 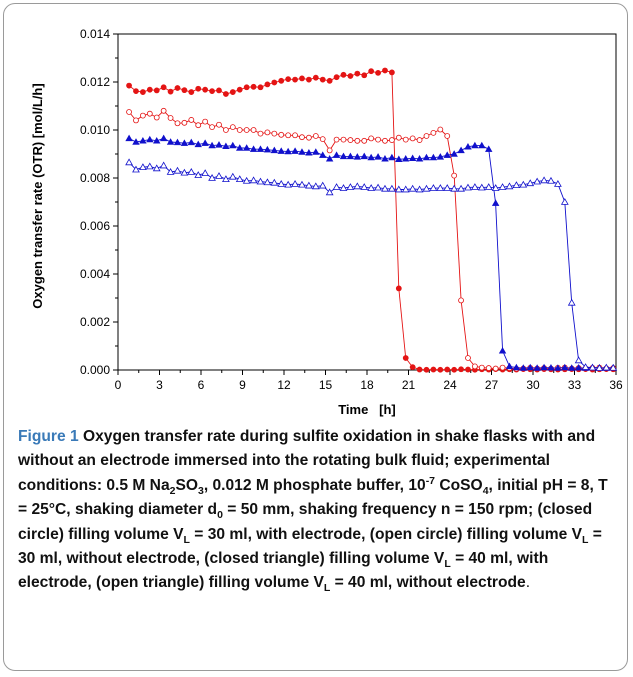 What do you see at coordinates (242, 385) in the screenshot?
I see `x-tick-label: 9` at bounding box center [242, 385].